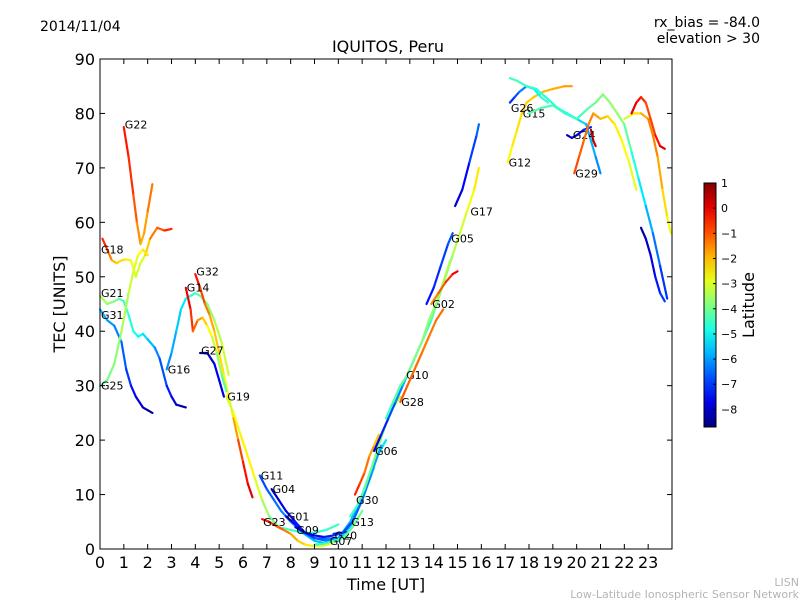 This screenshot has width=800, height=600. I want to click on x-tick-label: 6, so click(243, 562).